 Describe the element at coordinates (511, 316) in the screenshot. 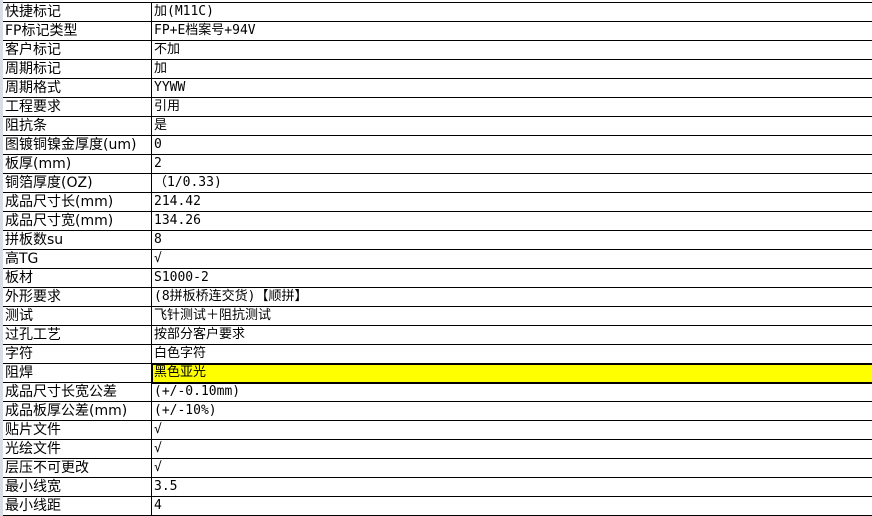

I see `cell-value: 飞针测试＋阻抗测试` at that location.